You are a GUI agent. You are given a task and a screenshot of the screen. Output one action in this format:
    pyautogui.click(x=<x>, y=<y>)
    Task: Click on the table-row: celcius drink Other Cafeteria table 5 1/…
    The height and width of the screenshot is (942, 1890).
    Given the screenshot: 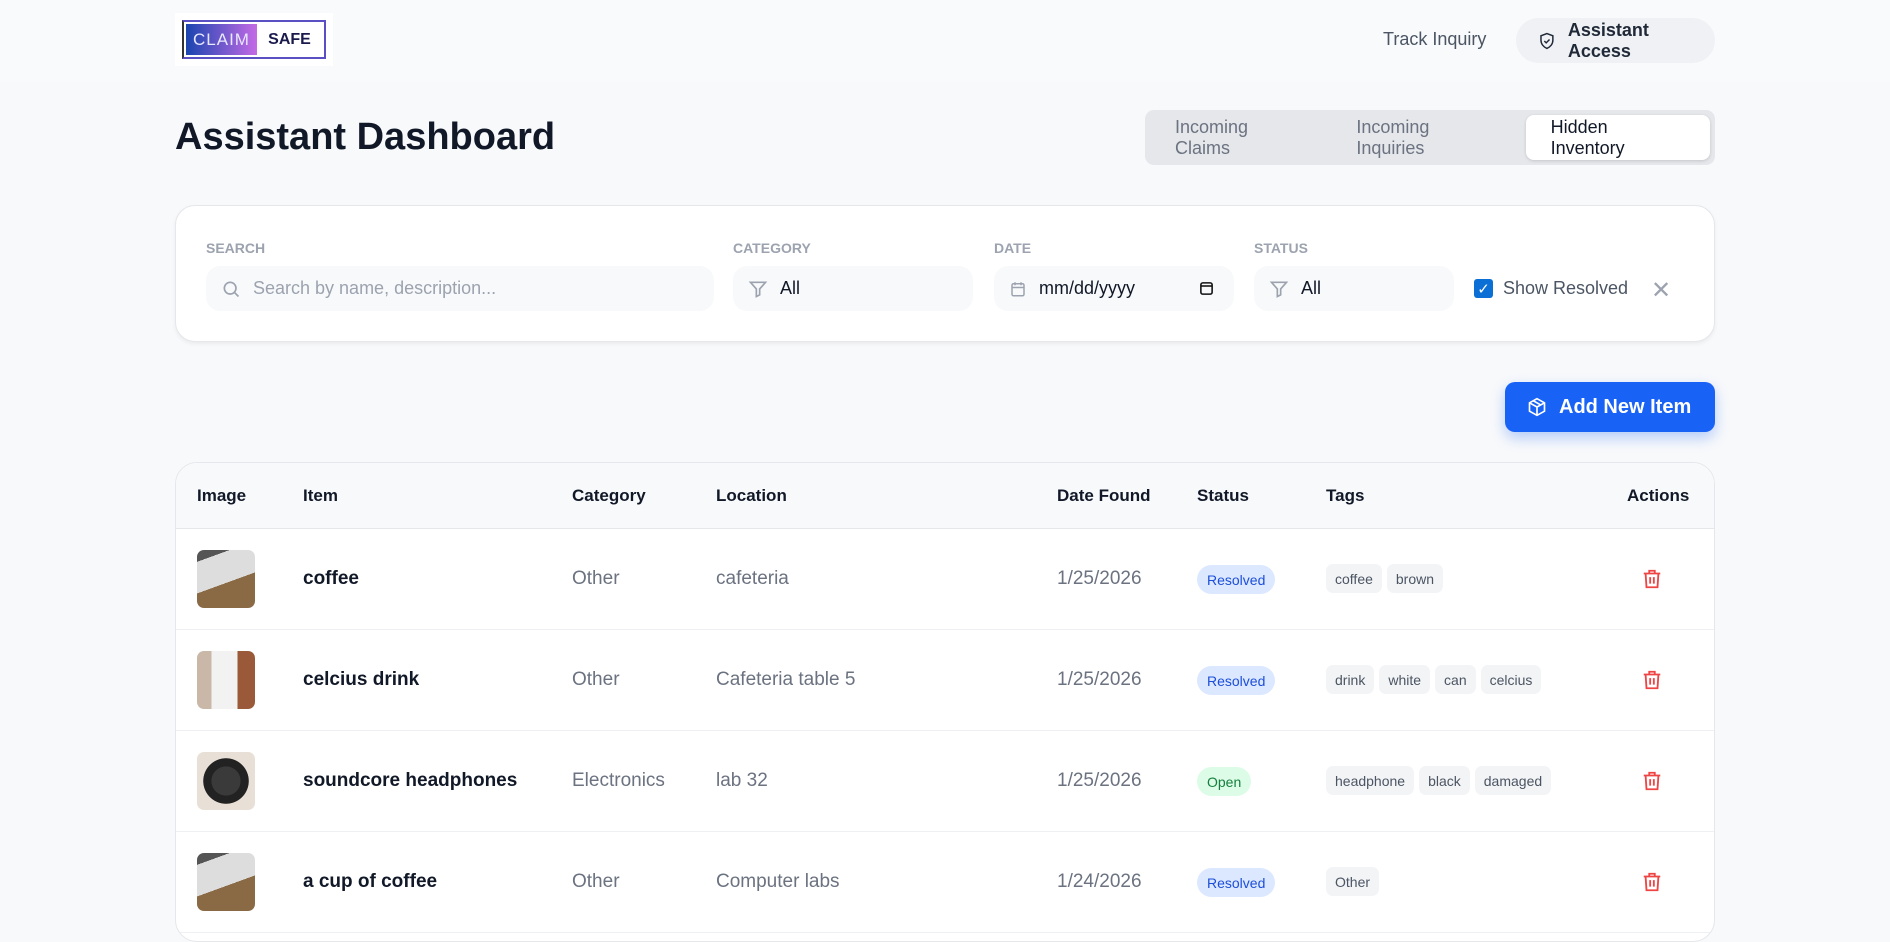 What is the action you would take?
    pyautogui.click(x=945, y=680)
    